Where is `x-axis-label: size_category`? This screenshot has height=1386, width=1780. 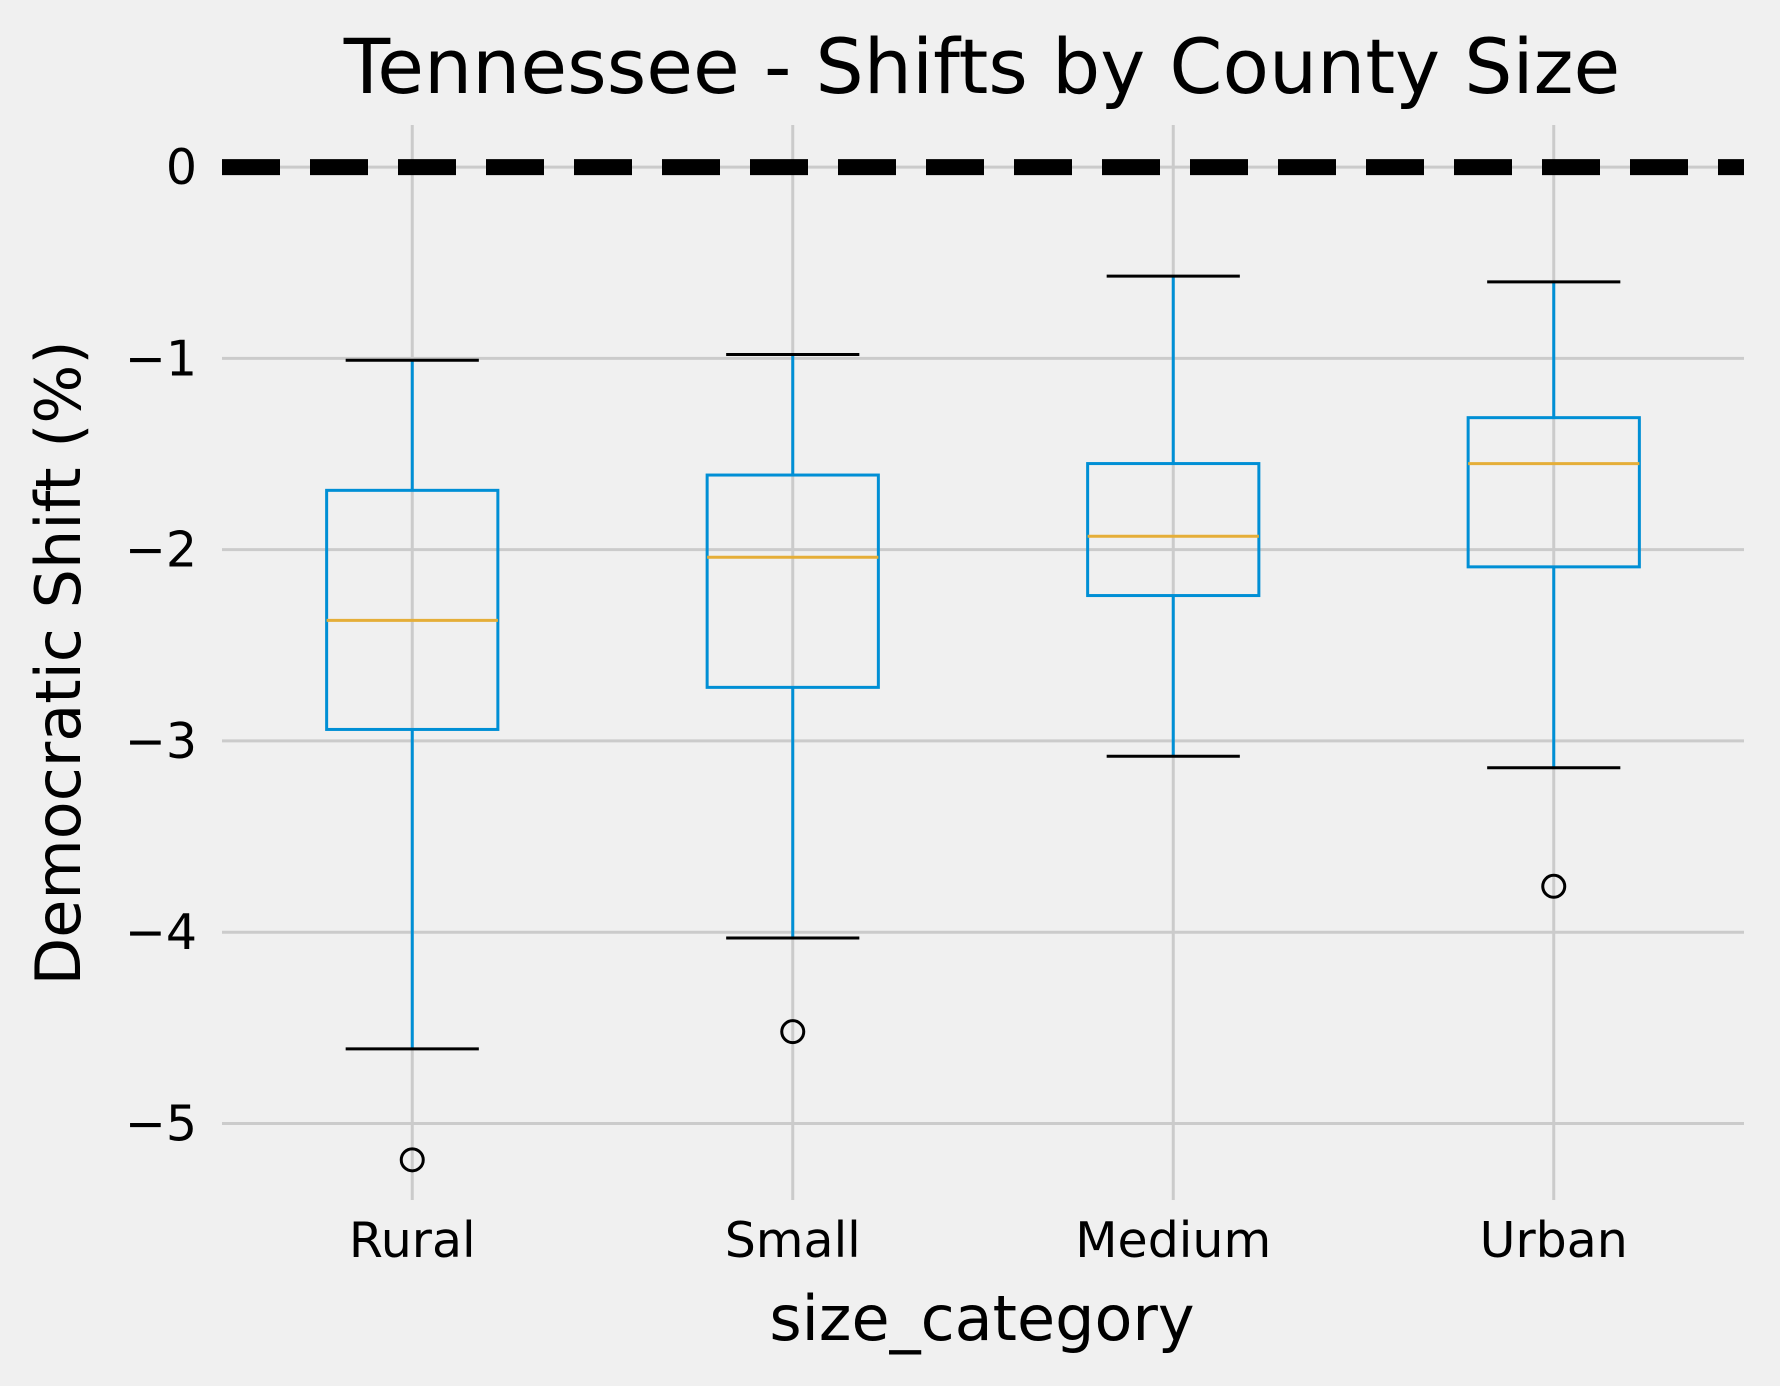
x-axis-label: size_category is located at coordinates (981, 1318).